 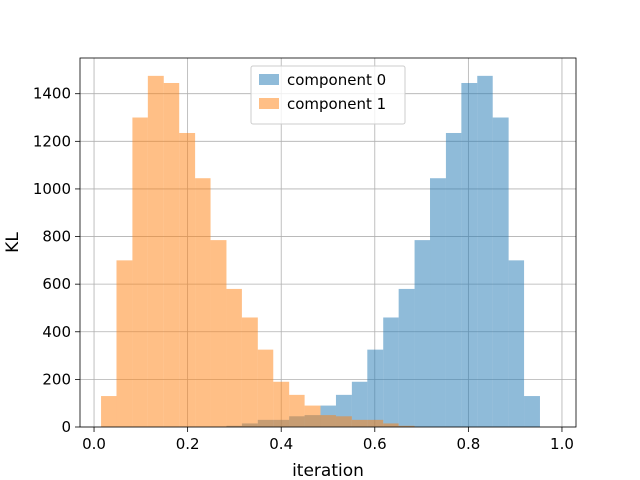 I want to click on bar-series1-bin15, so click(x=343, y=421).